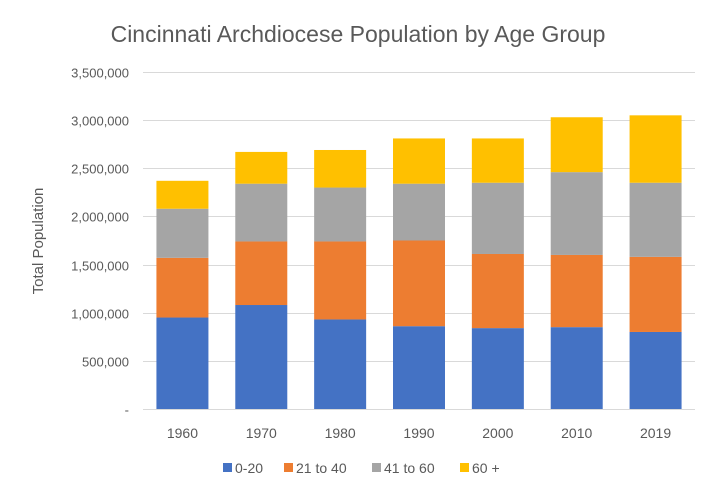  I want to click on y-tick-label: 2,500,000, so click(100, 169).